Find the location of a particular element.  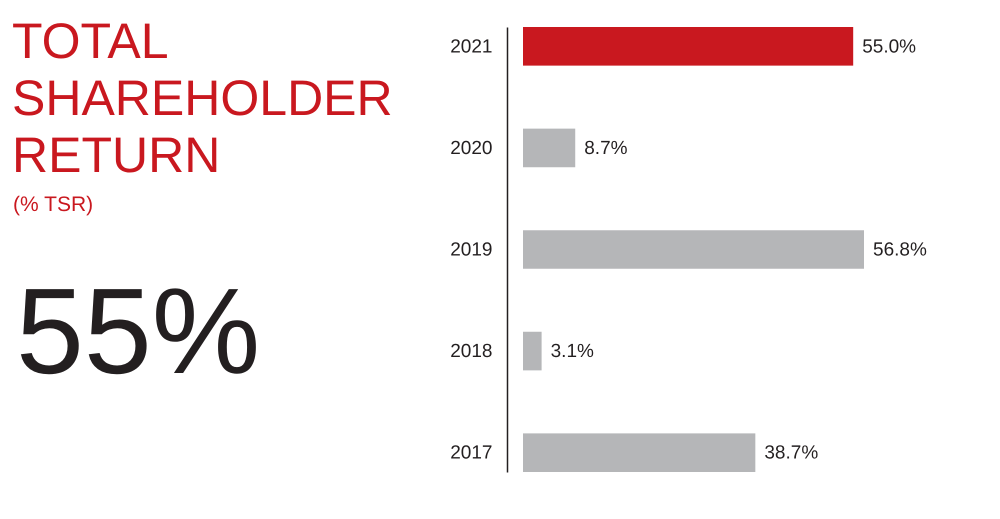

text: (% TSR) is located at coordinates (53, 204).